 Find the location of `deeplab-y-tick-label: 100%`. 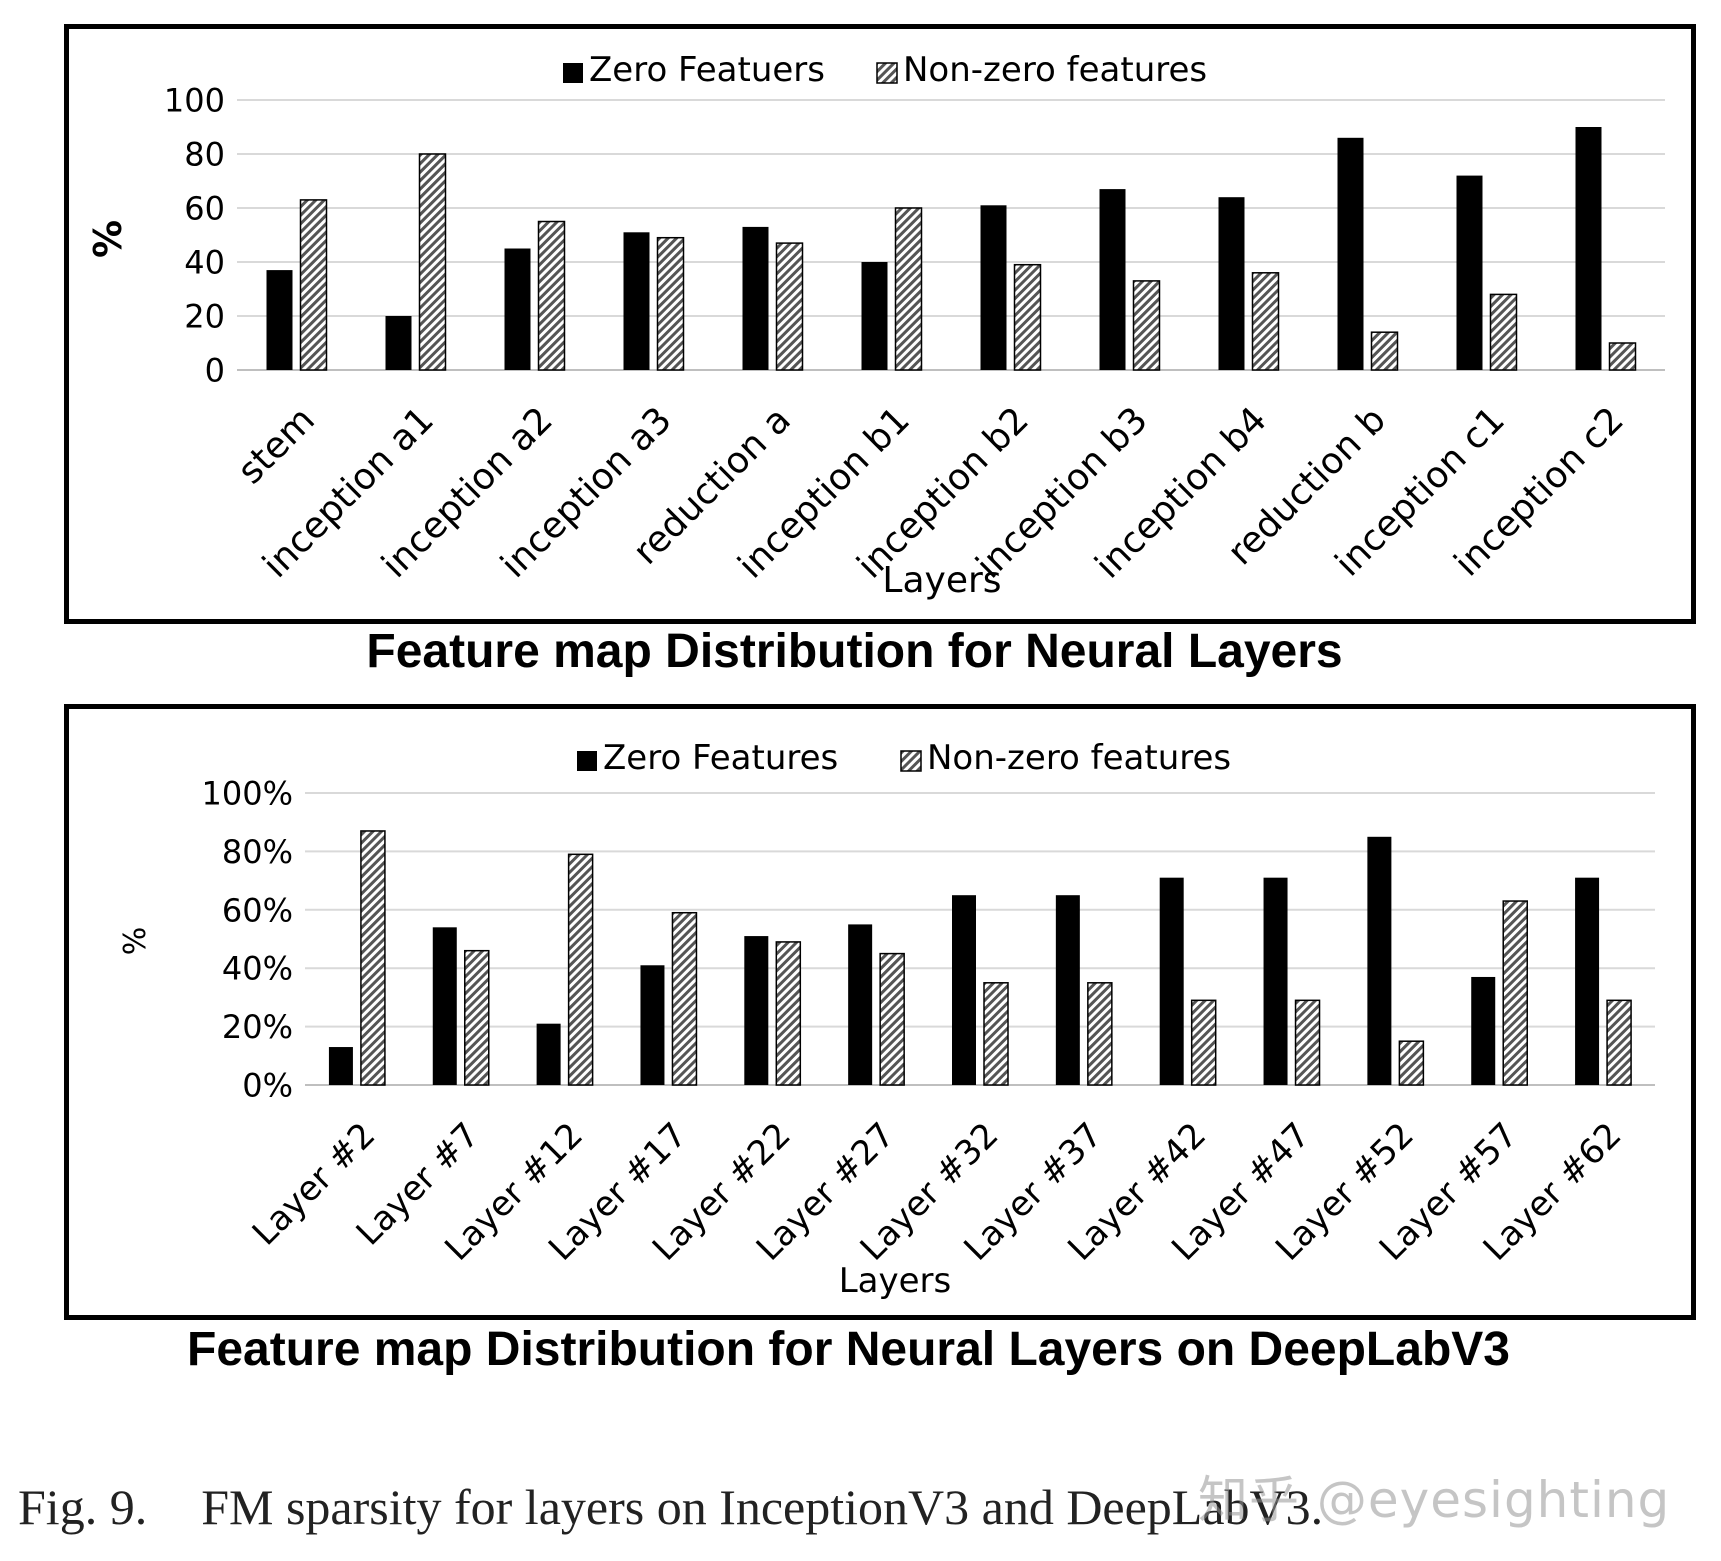

deeplab-y-tick-label: 100% is located at coordinates (247, 794).